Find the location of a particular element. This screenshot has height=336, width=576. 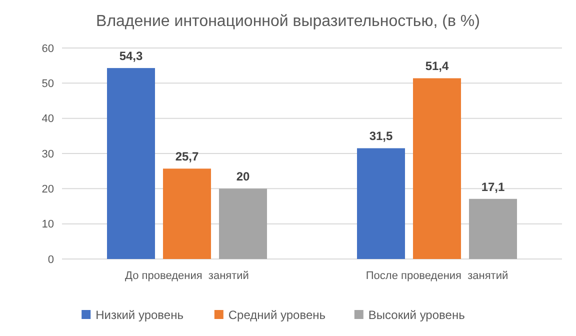

legend-label: Средний уровень is located at coordinates (277, 315).